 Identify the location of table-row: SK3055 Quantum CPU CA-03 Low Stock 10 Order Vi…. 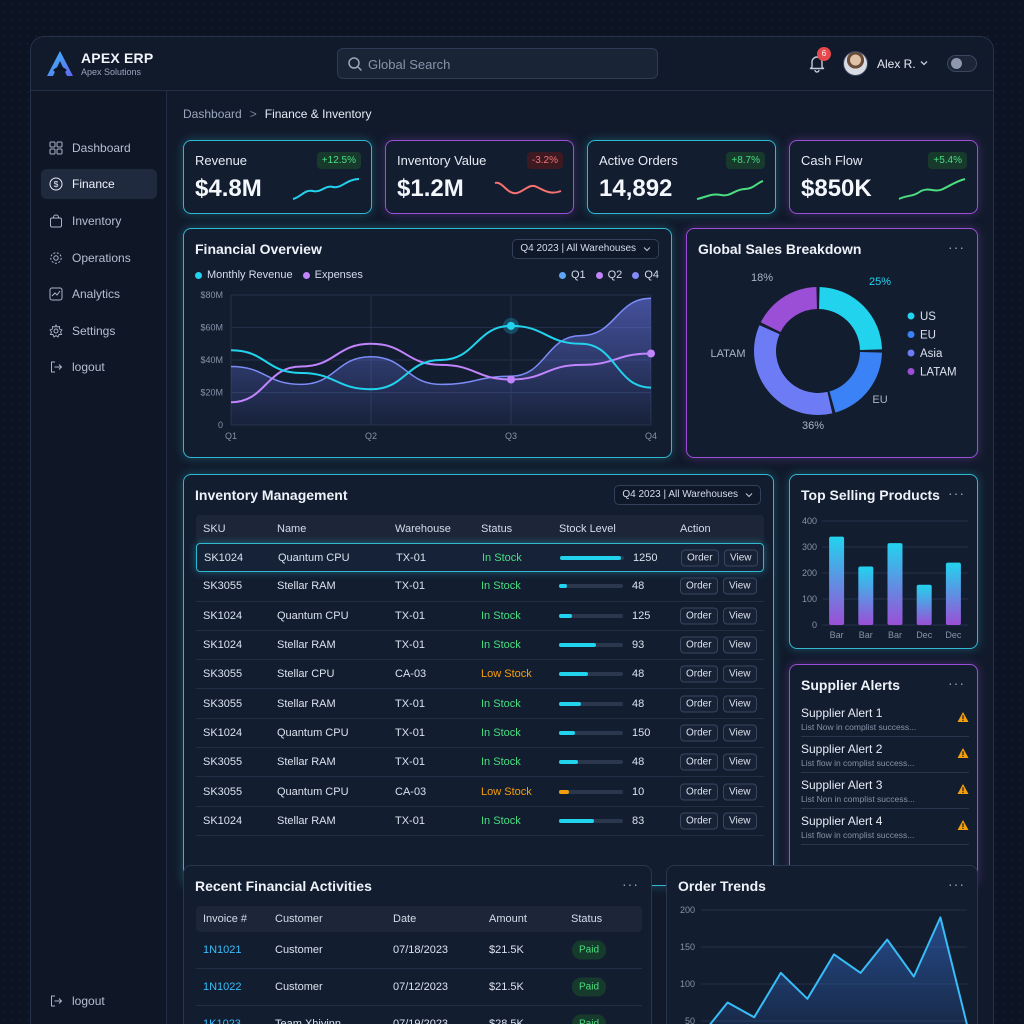
(480, 792).